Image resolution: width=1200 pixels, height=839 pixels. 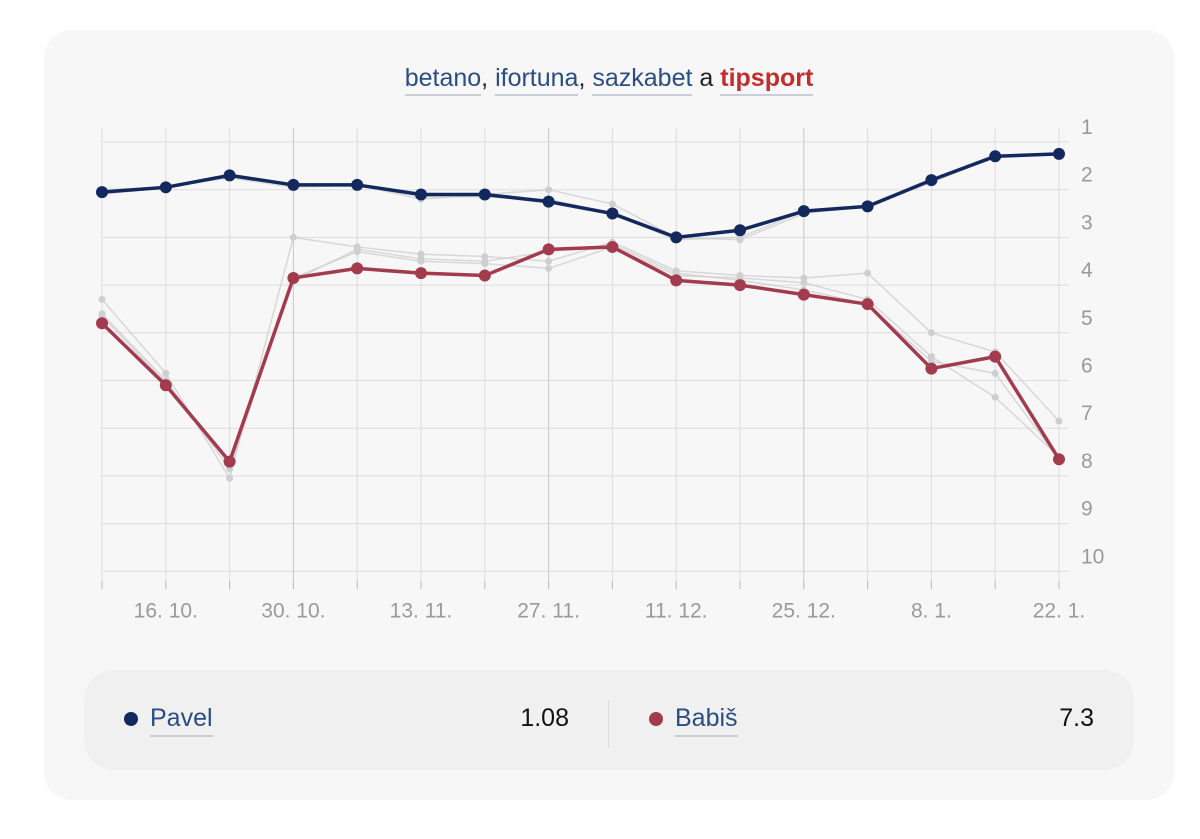 What do you see at coordinates (166, 610) in the screenshot?
I see `x-tick-label: 16. 10.` at bounding box center [166, 610].